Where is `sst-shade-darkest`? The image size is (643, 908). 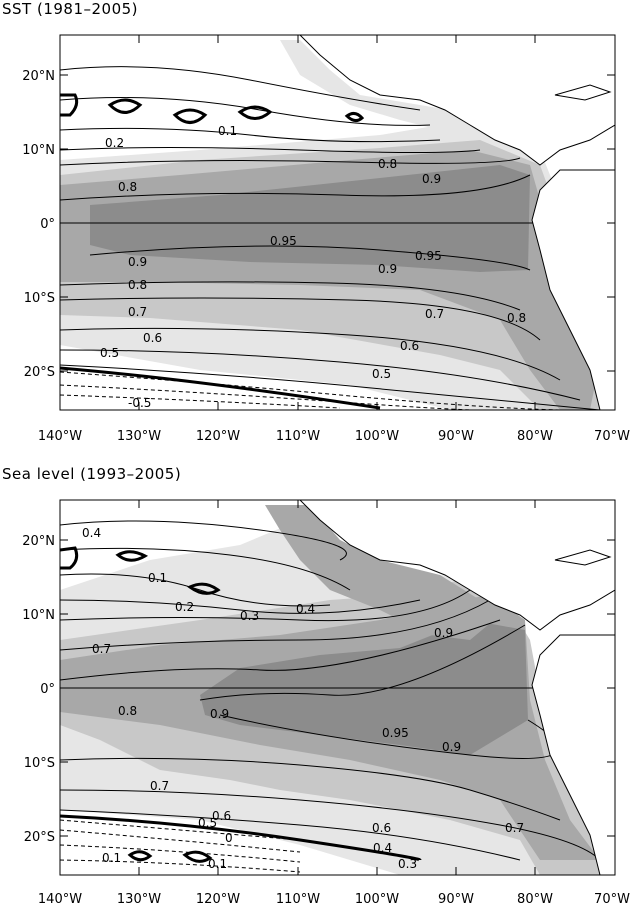
sst-shade-darkest is located at coordinates (310, 218).